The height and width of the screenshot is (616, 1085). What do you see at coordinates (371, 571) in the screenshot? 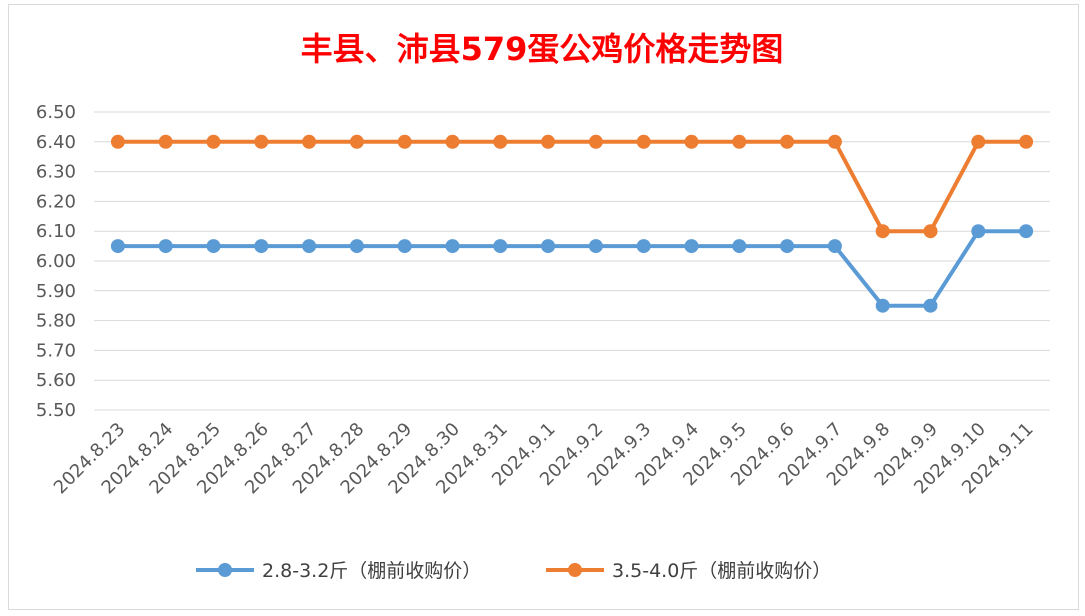
I see `legend-label: 2.8-3.2斤（棚前收购价）` at bounding box center [371, 571].